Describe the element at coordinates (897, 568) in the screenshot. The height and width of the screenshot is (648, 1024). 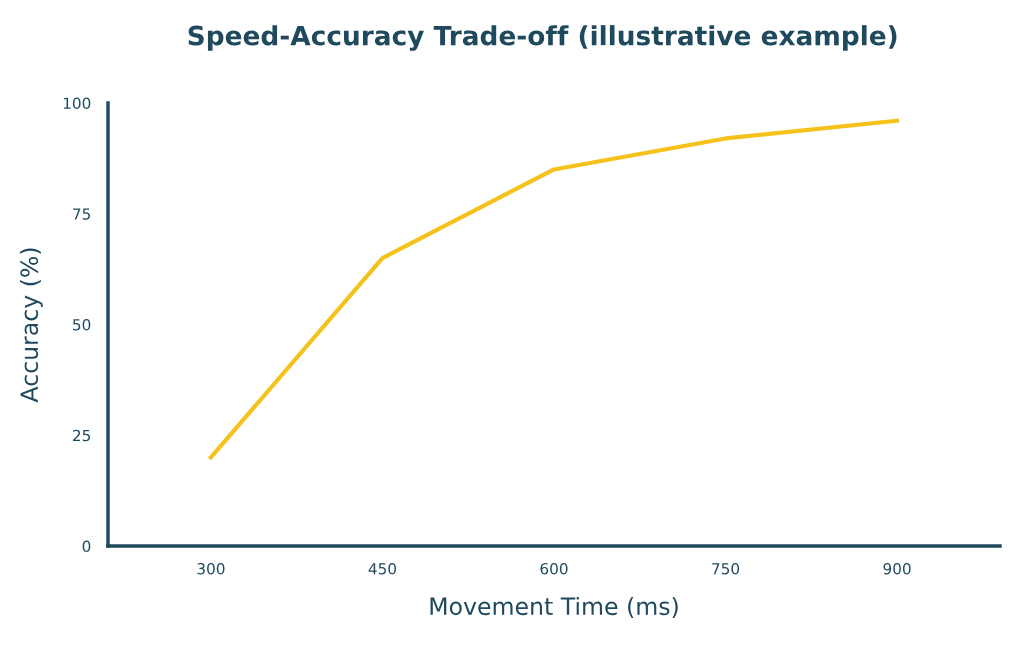
I see `x-tick-label: 900` at that location.